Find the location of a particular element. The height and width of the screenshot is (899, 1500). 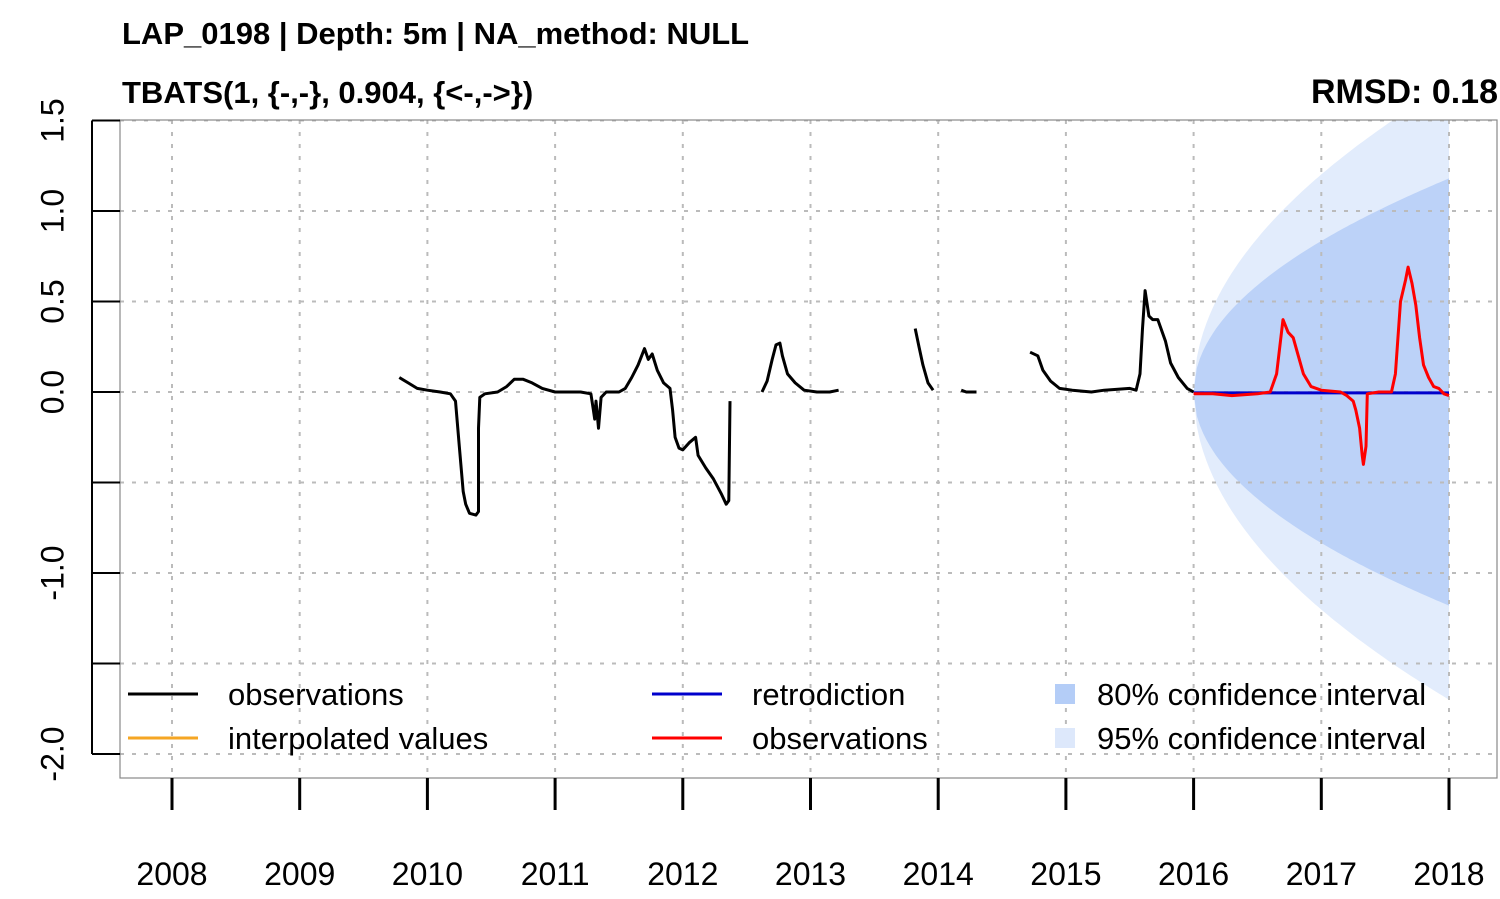

y-tick-label-2: 0.5 is located at coordinates (52, 301).